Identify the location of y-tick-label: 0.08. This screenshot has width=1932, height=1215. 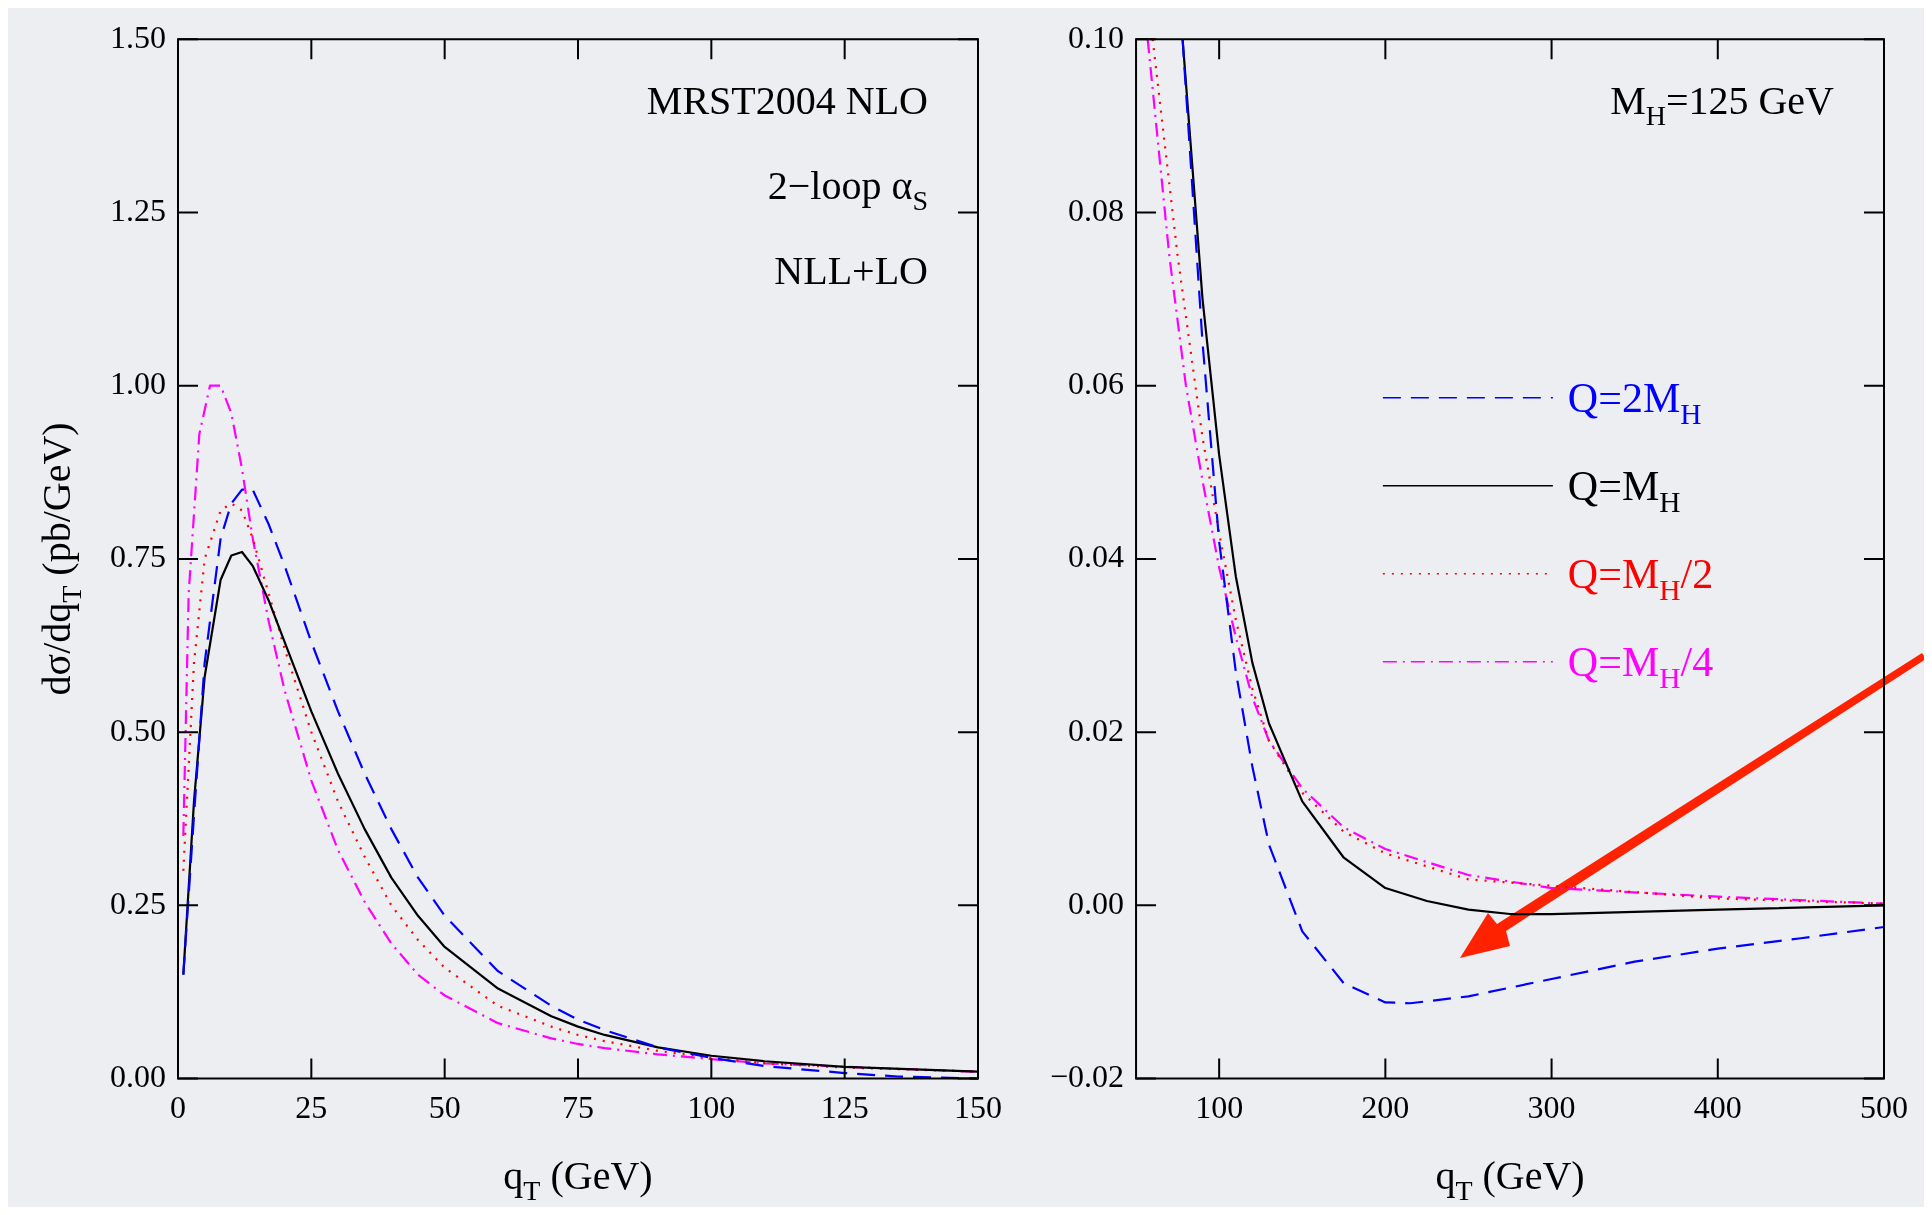
(1096, 209).